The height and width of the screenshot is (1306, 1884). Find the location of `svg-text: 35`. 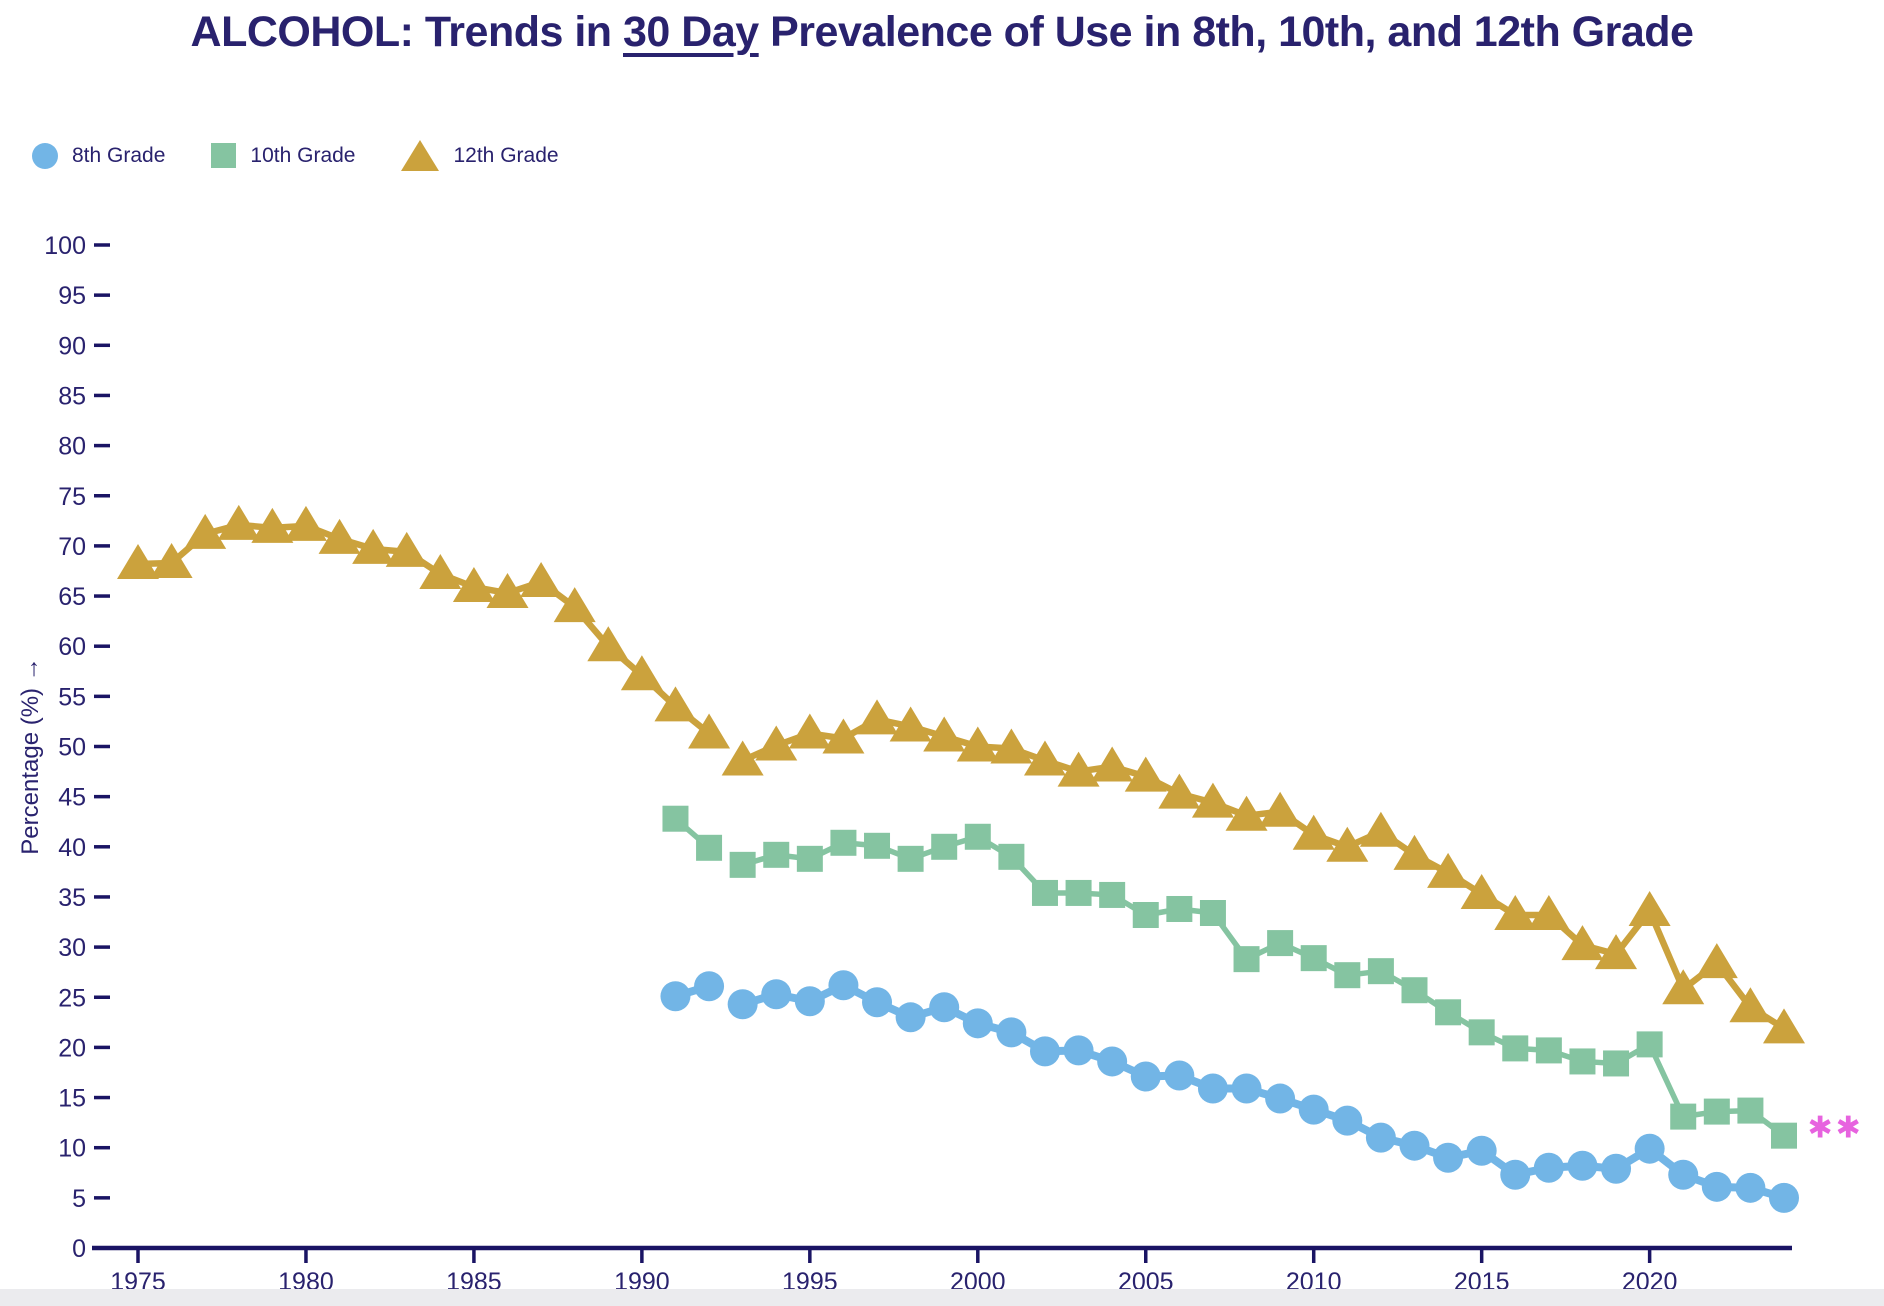

svg-text: 35 is located at coordinates (72, 898).